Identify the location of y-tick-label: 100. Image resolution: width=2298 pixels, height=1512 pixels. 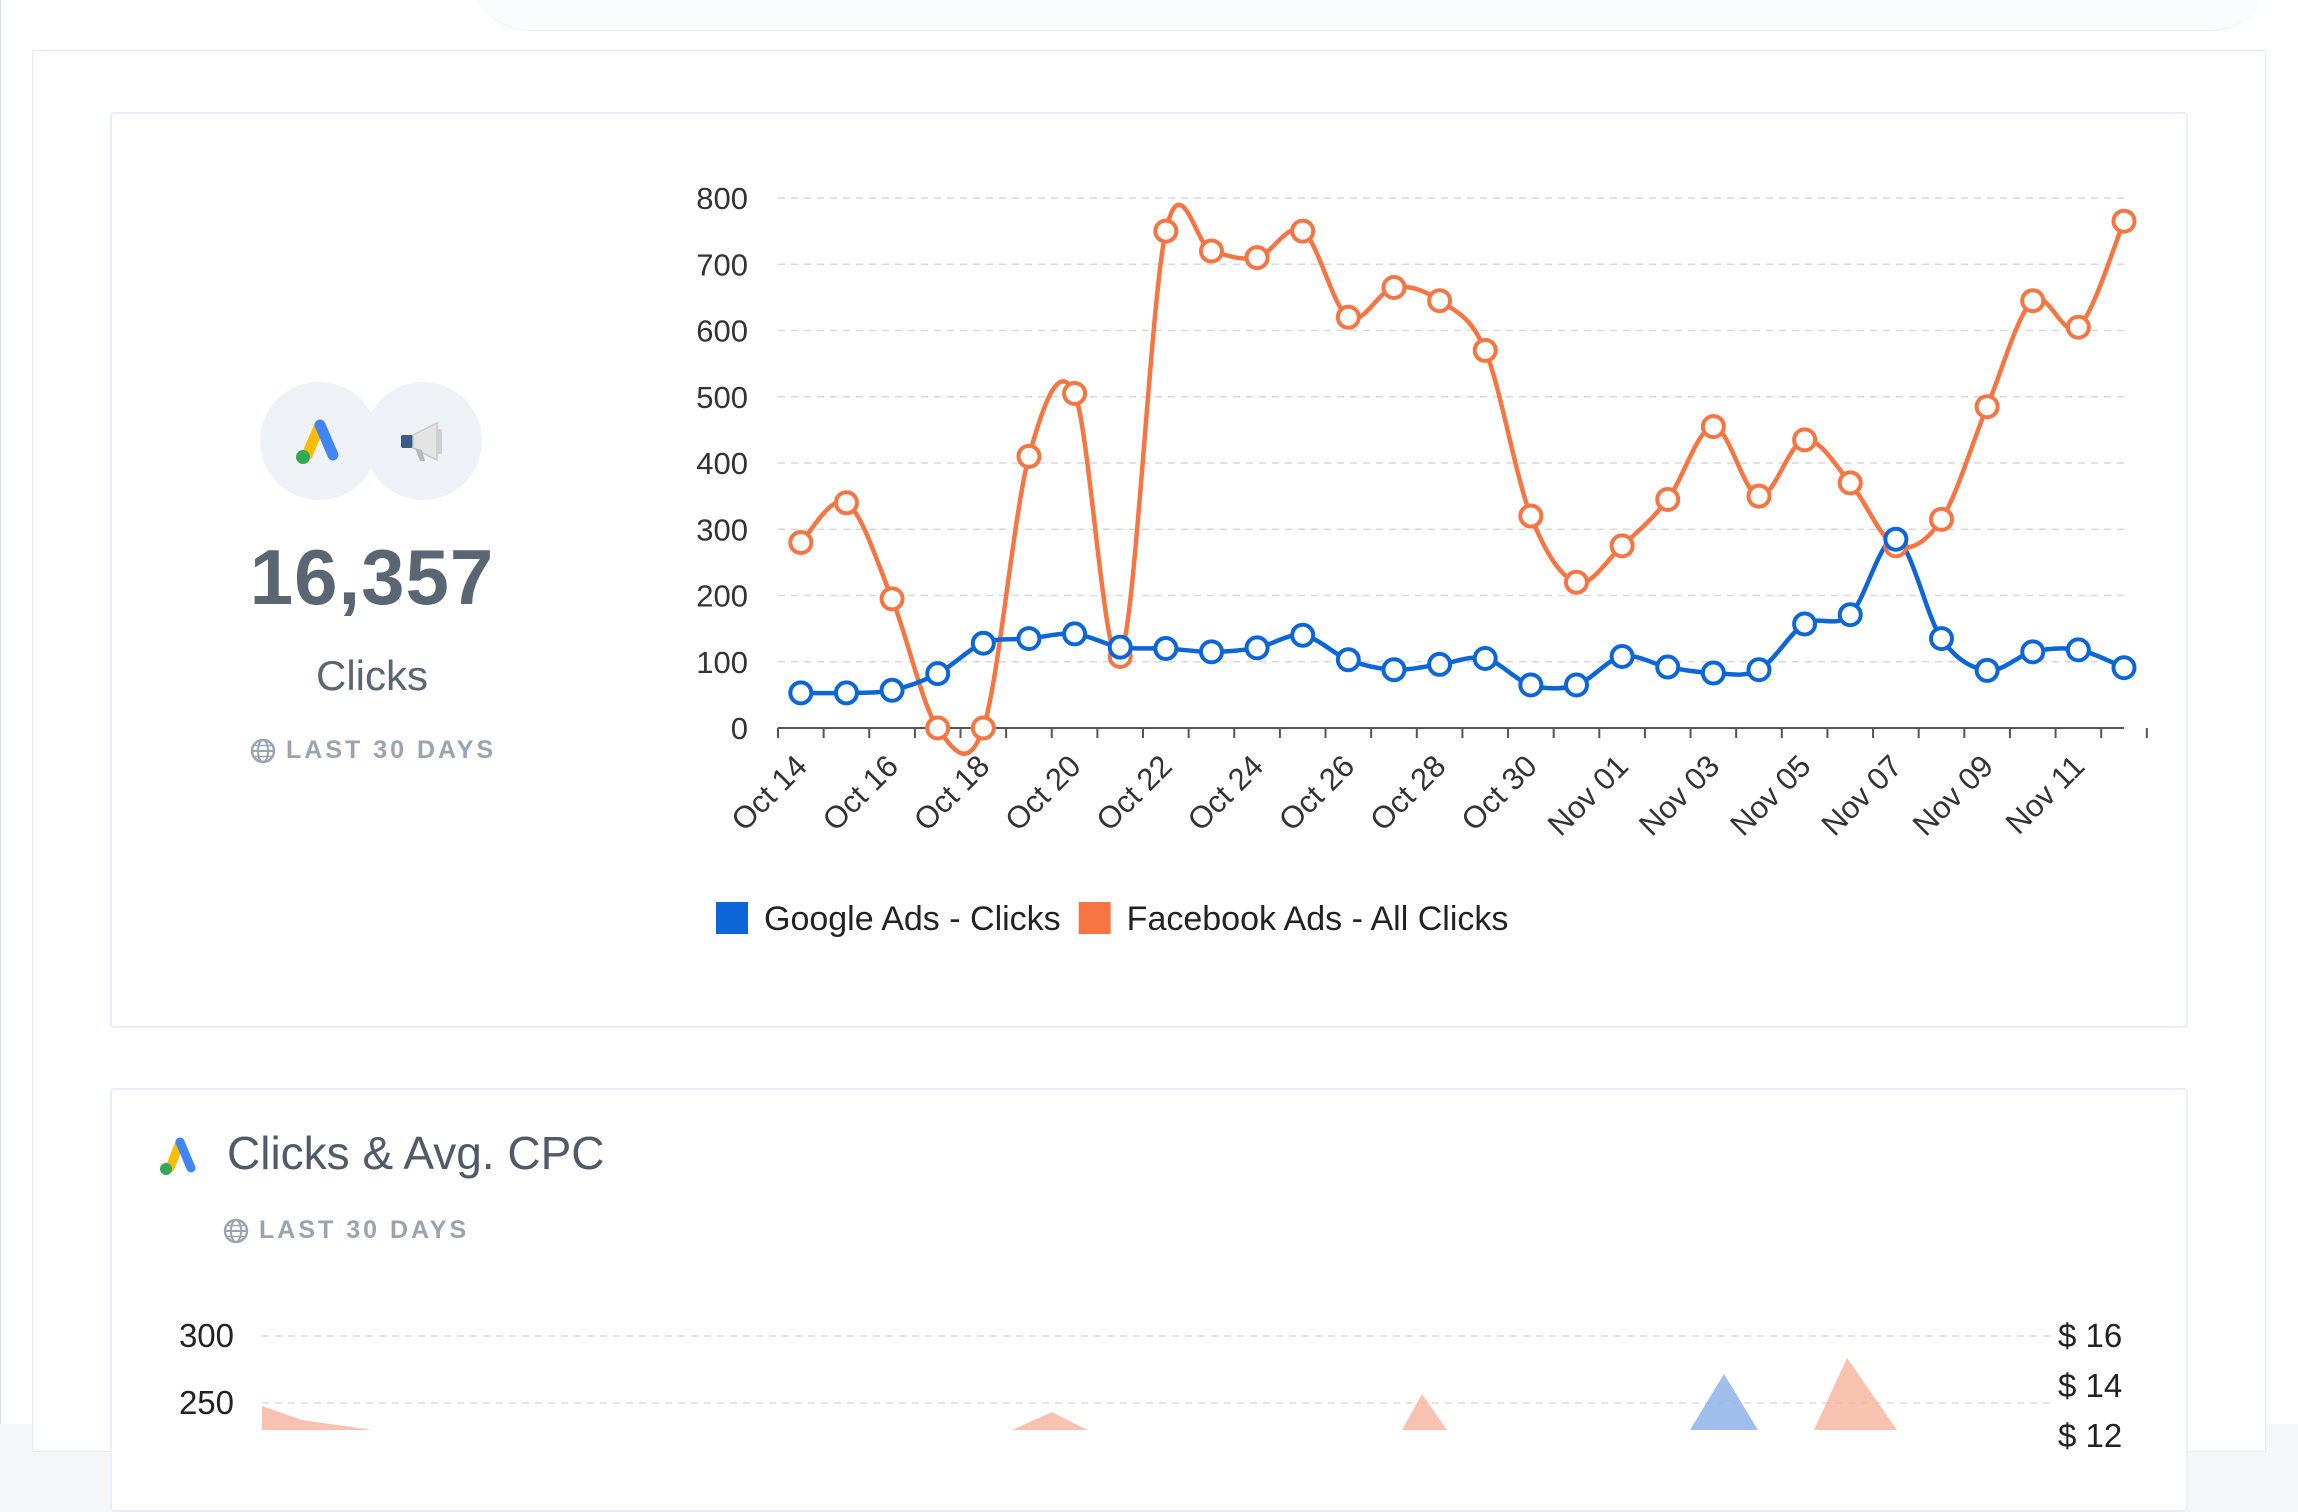
(722, 662).